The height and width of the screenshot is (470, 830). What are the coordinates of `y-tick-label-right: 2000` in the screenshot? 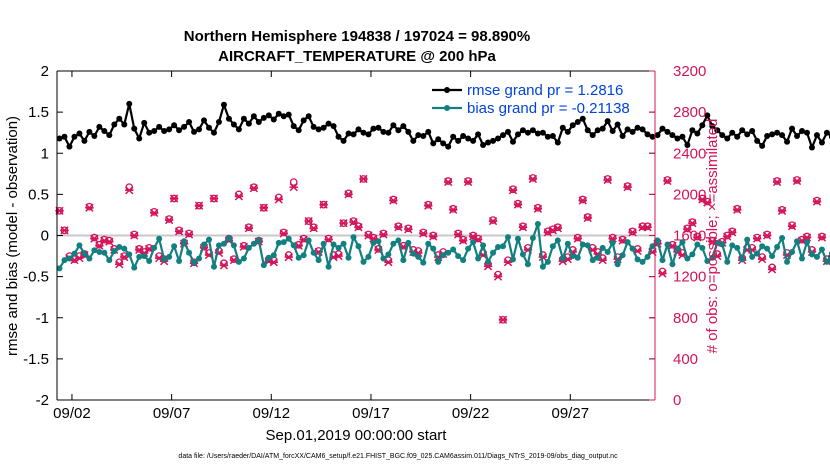 It's located at (689, 194).